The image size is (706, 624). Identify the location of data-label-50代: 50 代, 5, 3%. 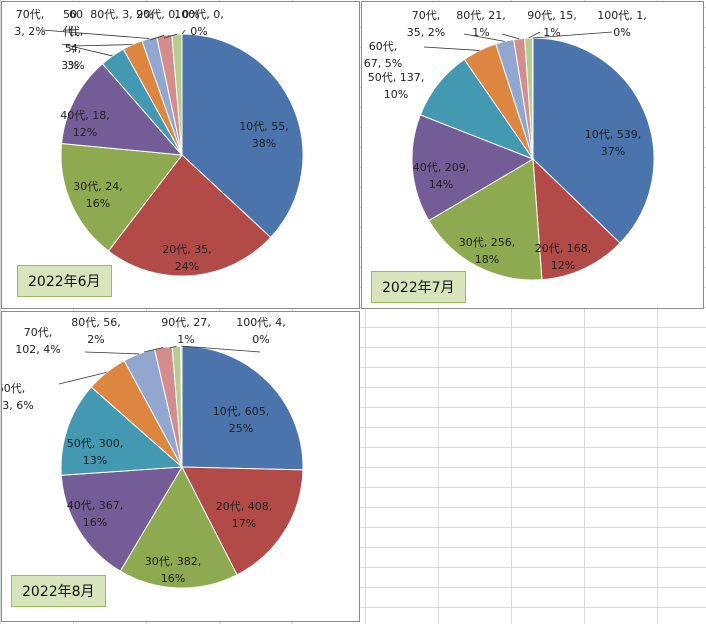
(69, 40).